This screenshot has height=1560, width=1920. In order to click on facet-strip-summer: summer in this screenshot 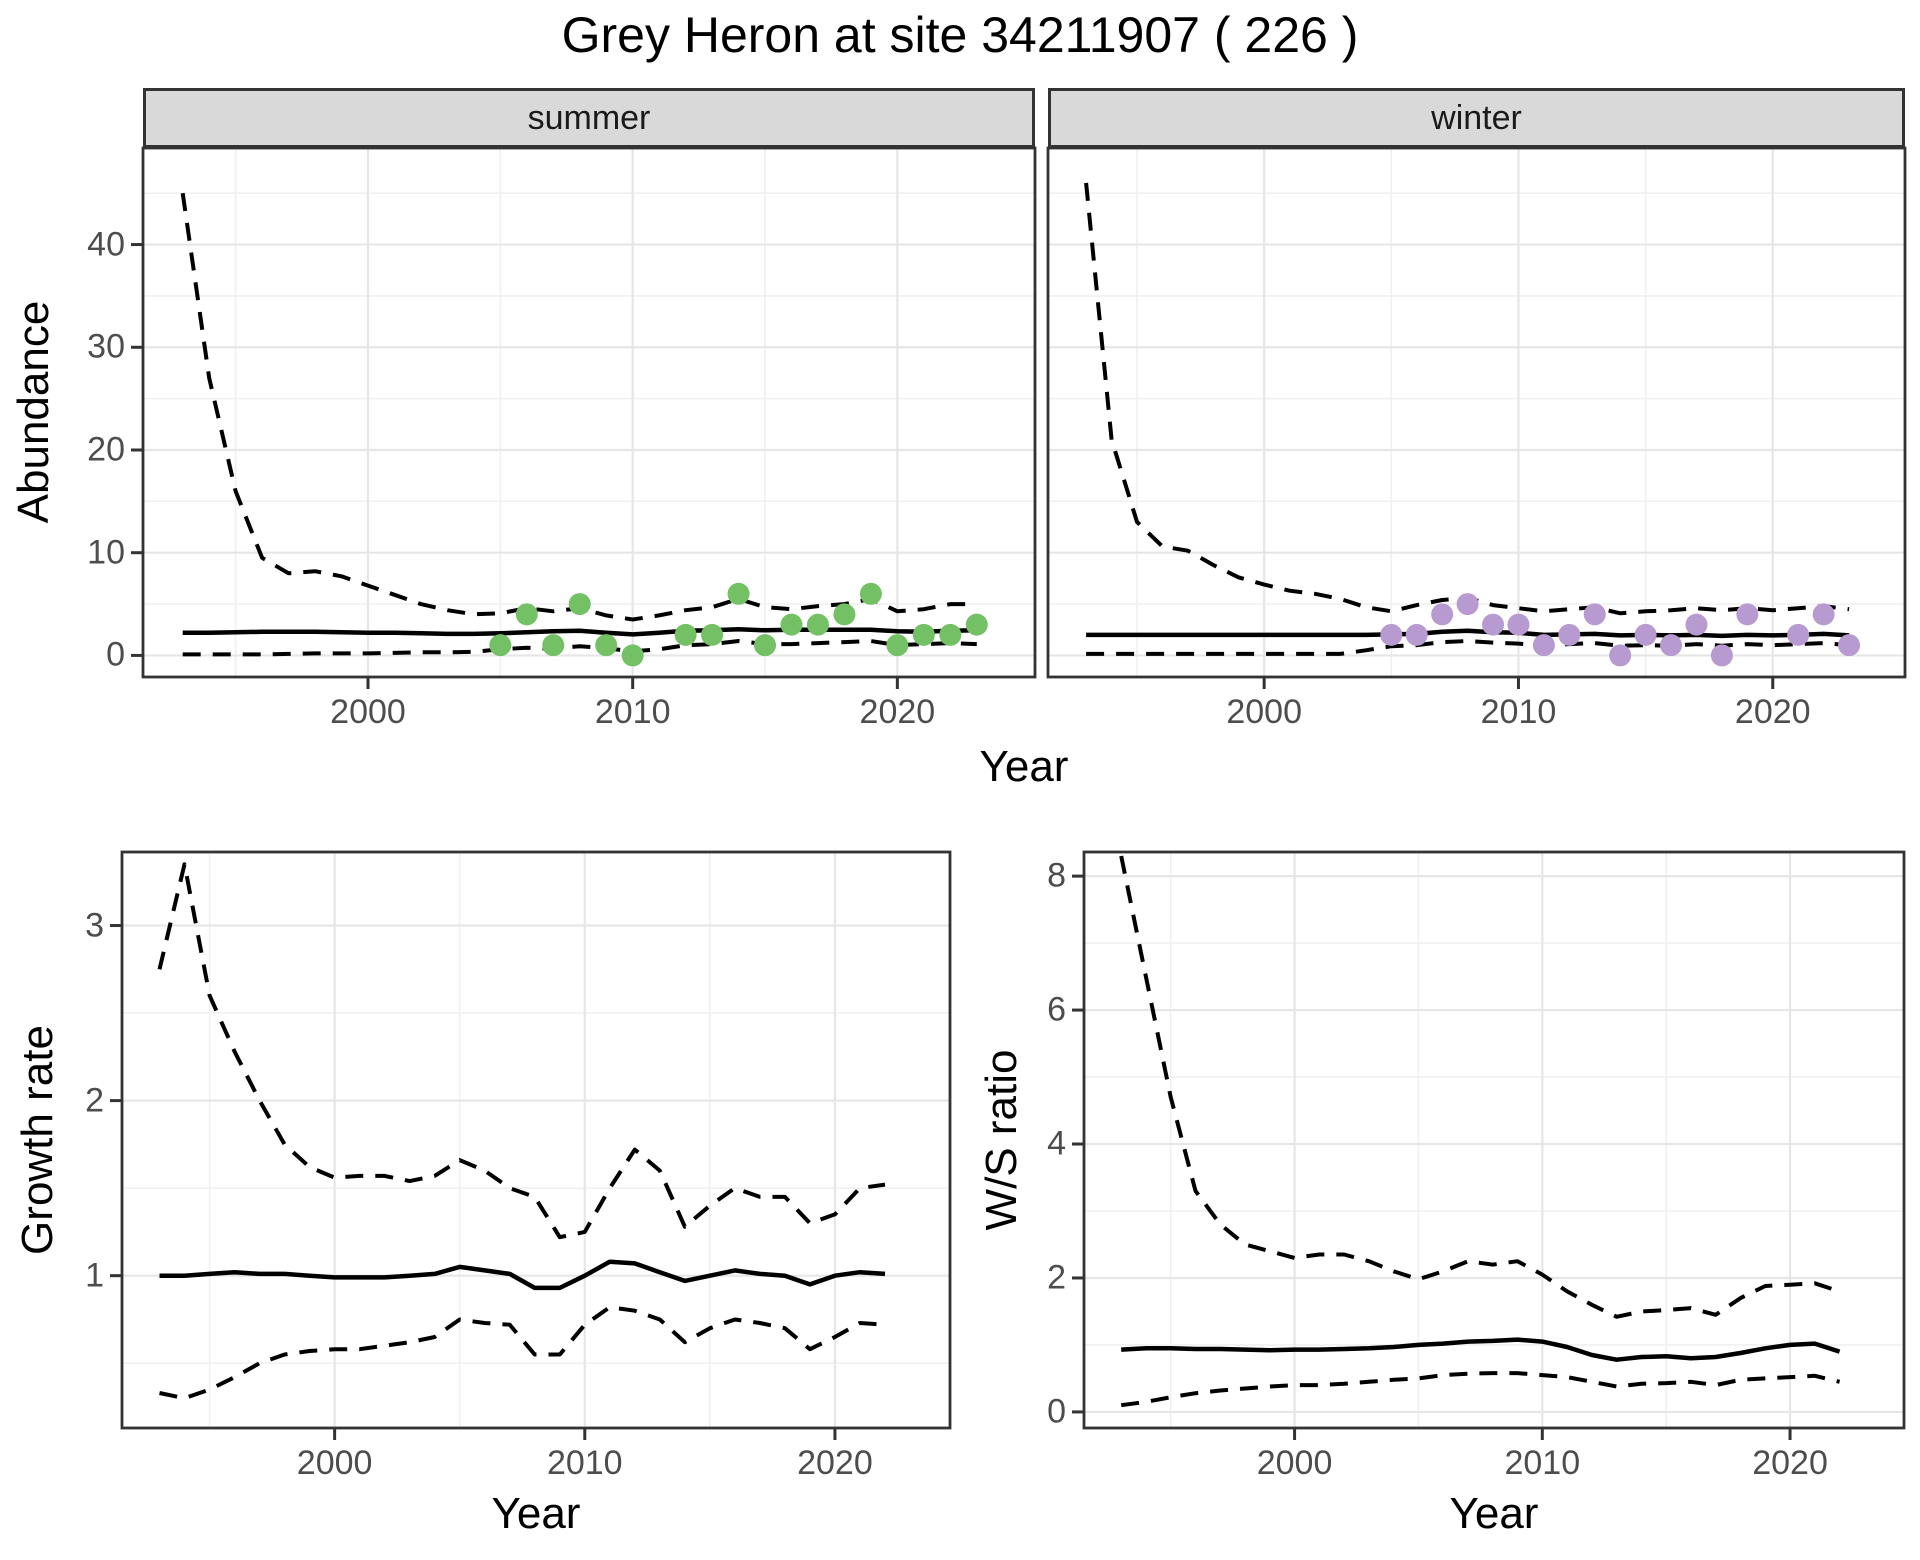, I will do `click(589, 118)`.